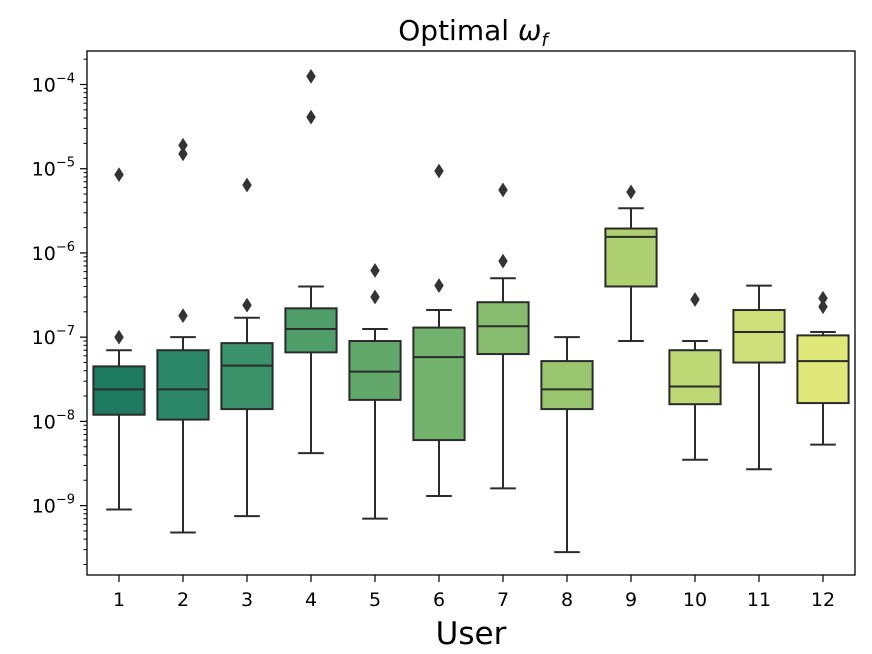 This screenshot has width=872, height=654. What do you see at coordinates (53, 505) in the screenshot?
I see `y-tick-label: 10⁻⁹` at bounding box center [53, 505].